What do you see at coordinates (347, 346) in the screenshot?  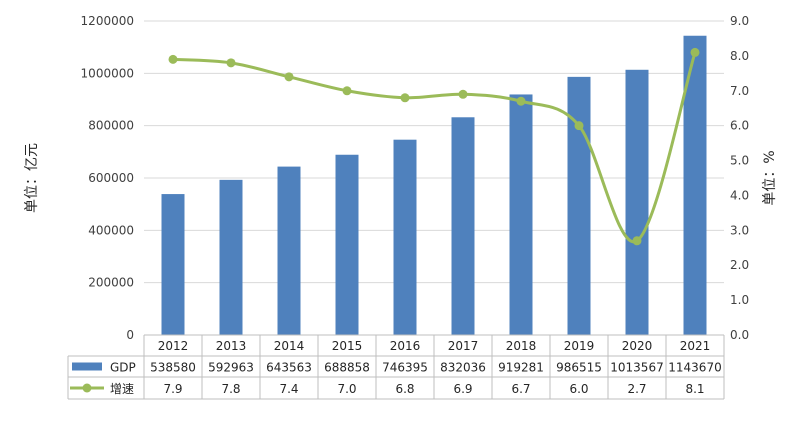 I see `category-label: 2015` at bounding box center [347, 346].